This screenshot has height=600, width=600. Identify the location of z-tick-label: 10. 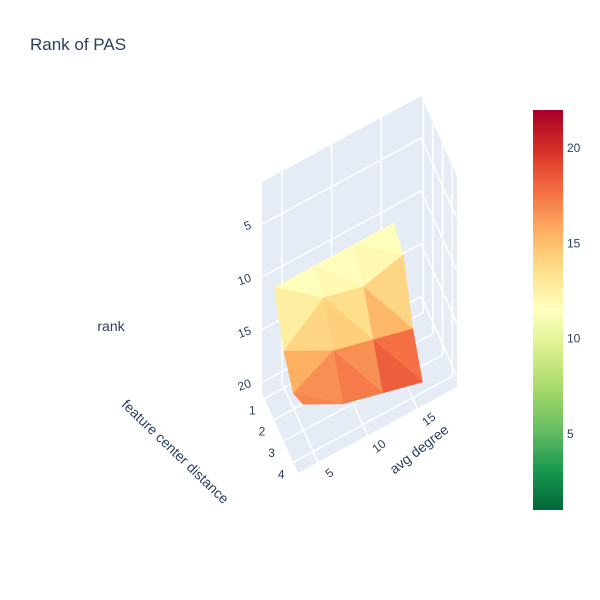
(245, 280).